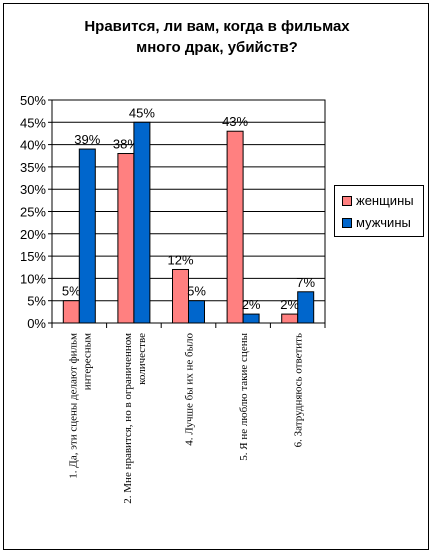 This screenshot has height=555, width=434. I want to click on data-label: 7%, so click(305, 282).